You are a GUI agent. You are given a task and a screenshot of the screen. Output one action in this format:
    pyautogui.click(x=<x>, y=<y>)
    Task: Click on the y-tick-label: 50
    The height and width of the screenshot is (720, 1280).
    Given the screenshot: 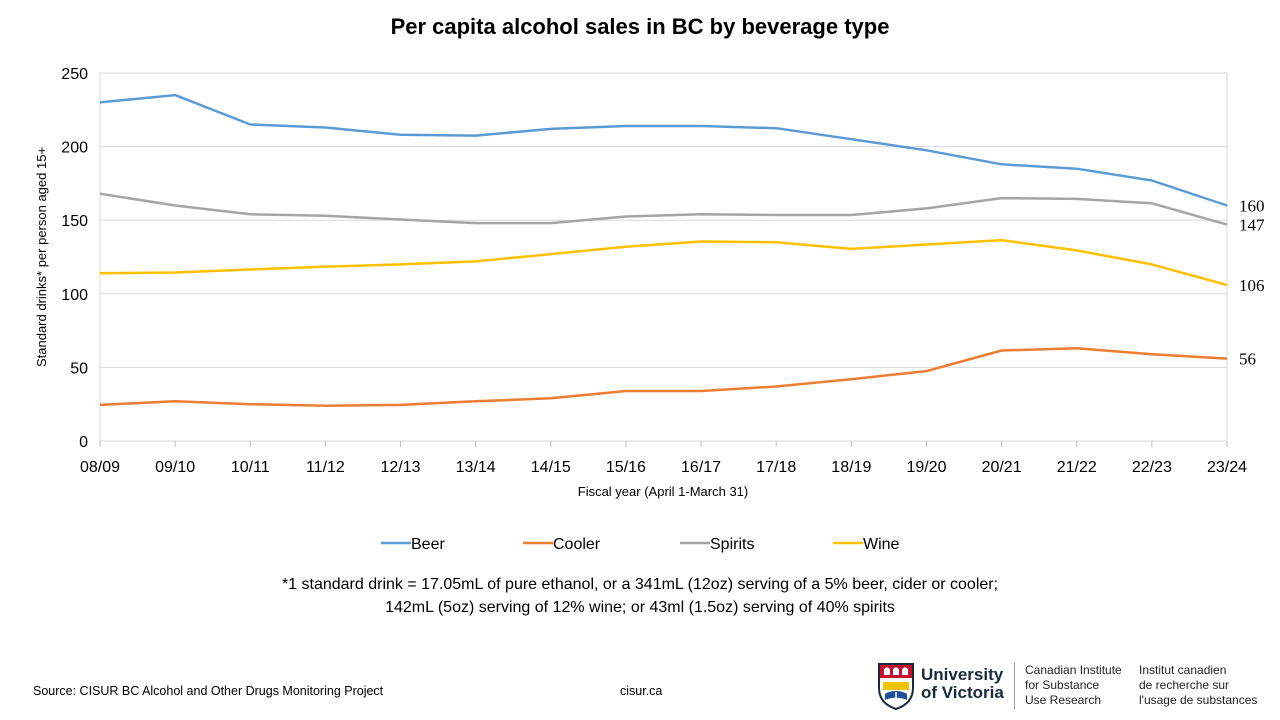 What is the action you would take?
    pyautogui.click(x=79, y=368)
    